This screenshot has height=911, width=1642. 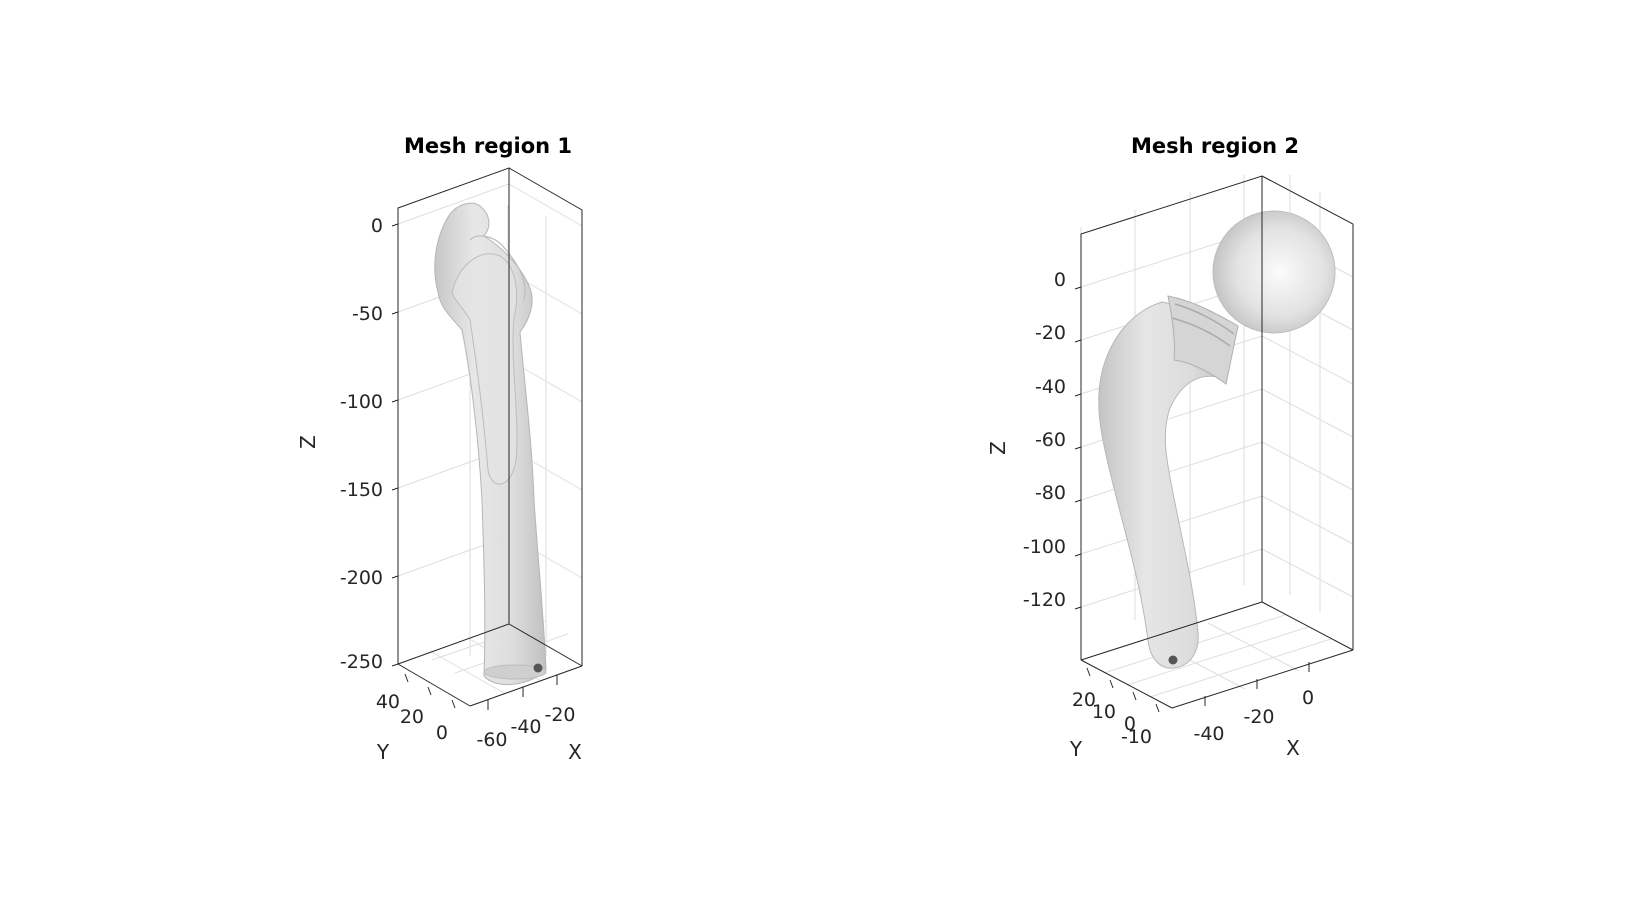 What do you see at coordinates (1253, 703) in the screenshot?
I see `panel-2-x-ticks: -40 -20 0` at bounding box center [1253, 703].